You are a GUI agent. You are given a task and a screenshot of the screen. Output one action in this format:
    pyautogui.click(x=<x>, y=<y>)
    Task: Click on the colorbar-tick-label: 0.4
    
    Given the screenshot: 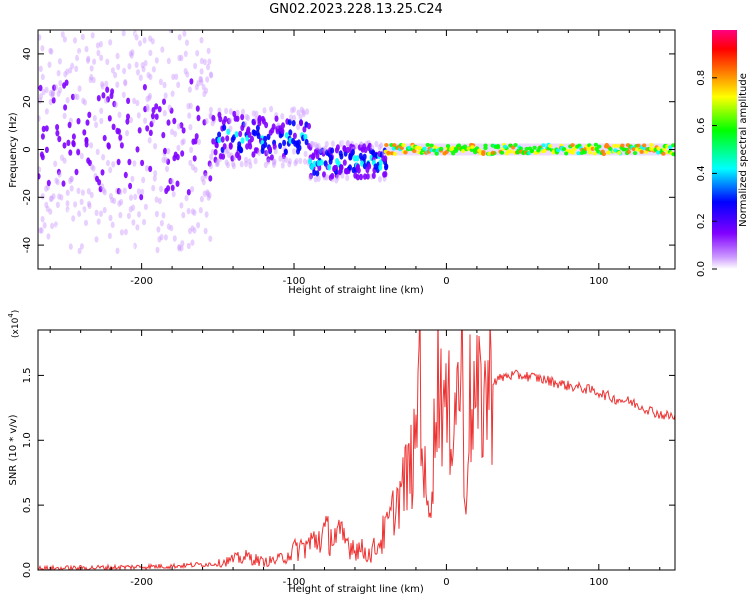 What is the action you would take?
    pyautogui.click(x=701, y=173)
    